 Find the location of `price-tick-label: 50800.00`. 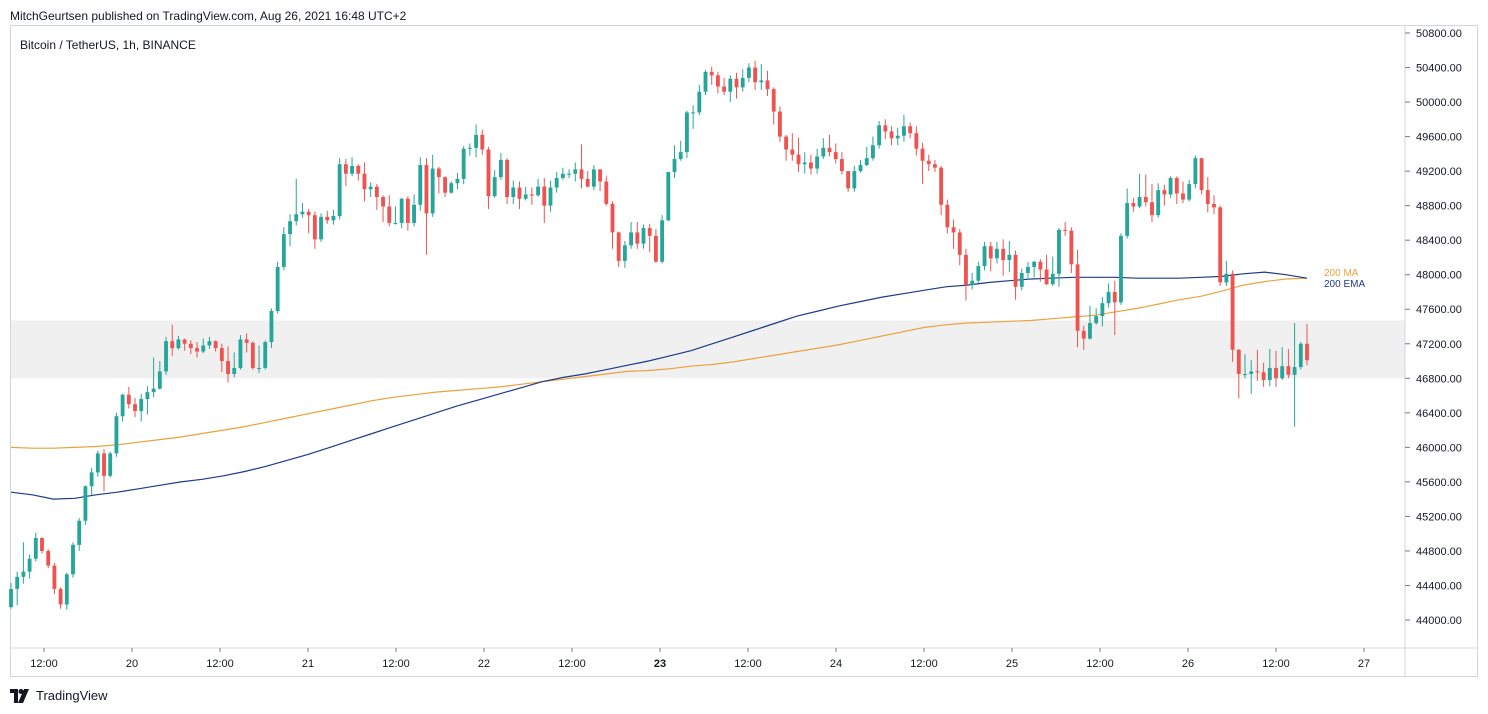

price-tick-label: 50800.00 is located at coordinates (1439, 34).